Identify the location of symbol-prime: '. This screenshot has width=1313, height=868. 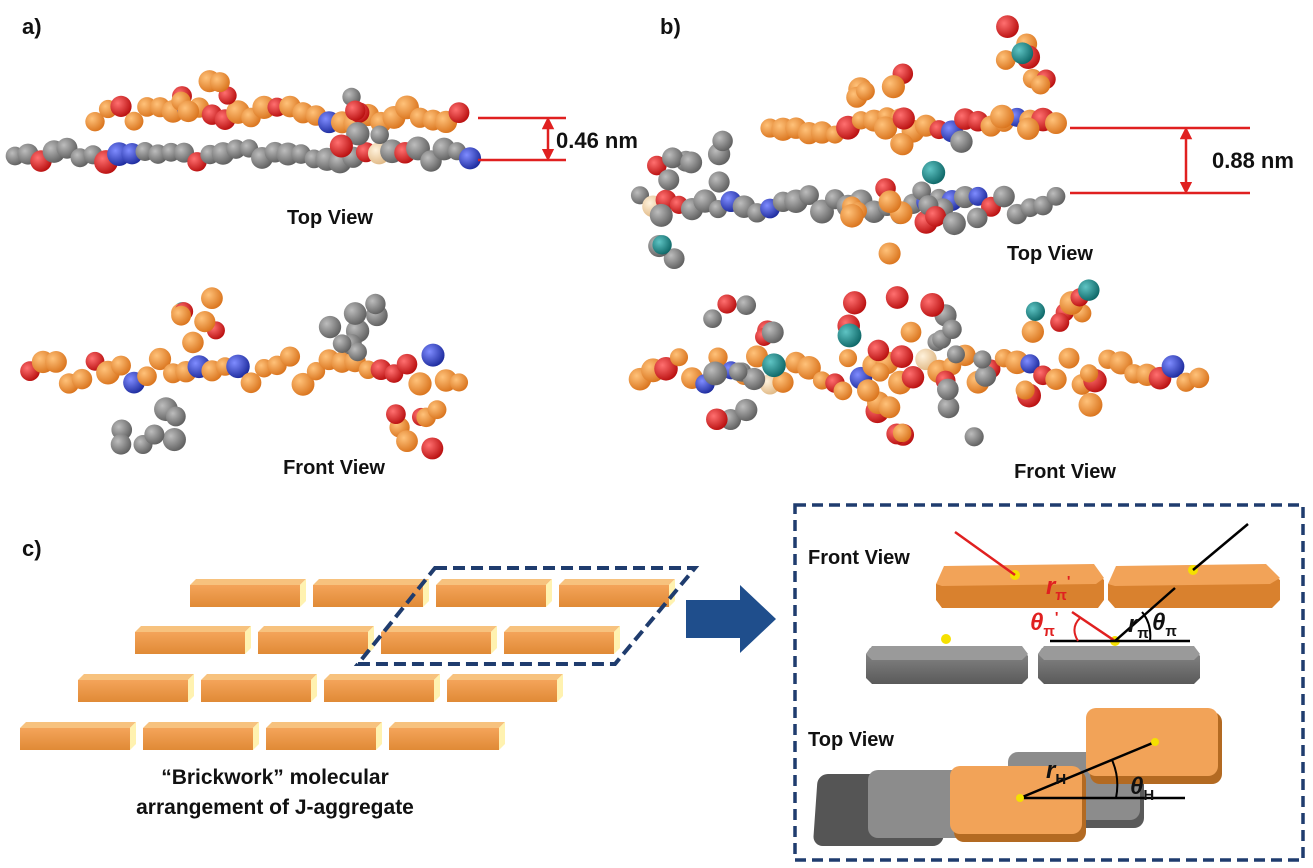
(1057, 617).